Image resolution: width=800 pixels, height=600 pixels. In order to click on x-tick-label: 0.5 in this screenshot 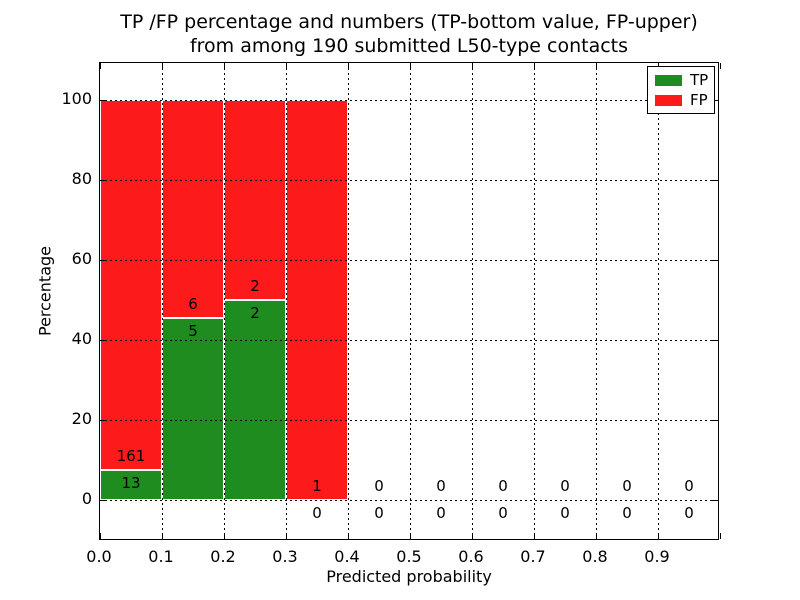, I will do `click(409, 556)`.